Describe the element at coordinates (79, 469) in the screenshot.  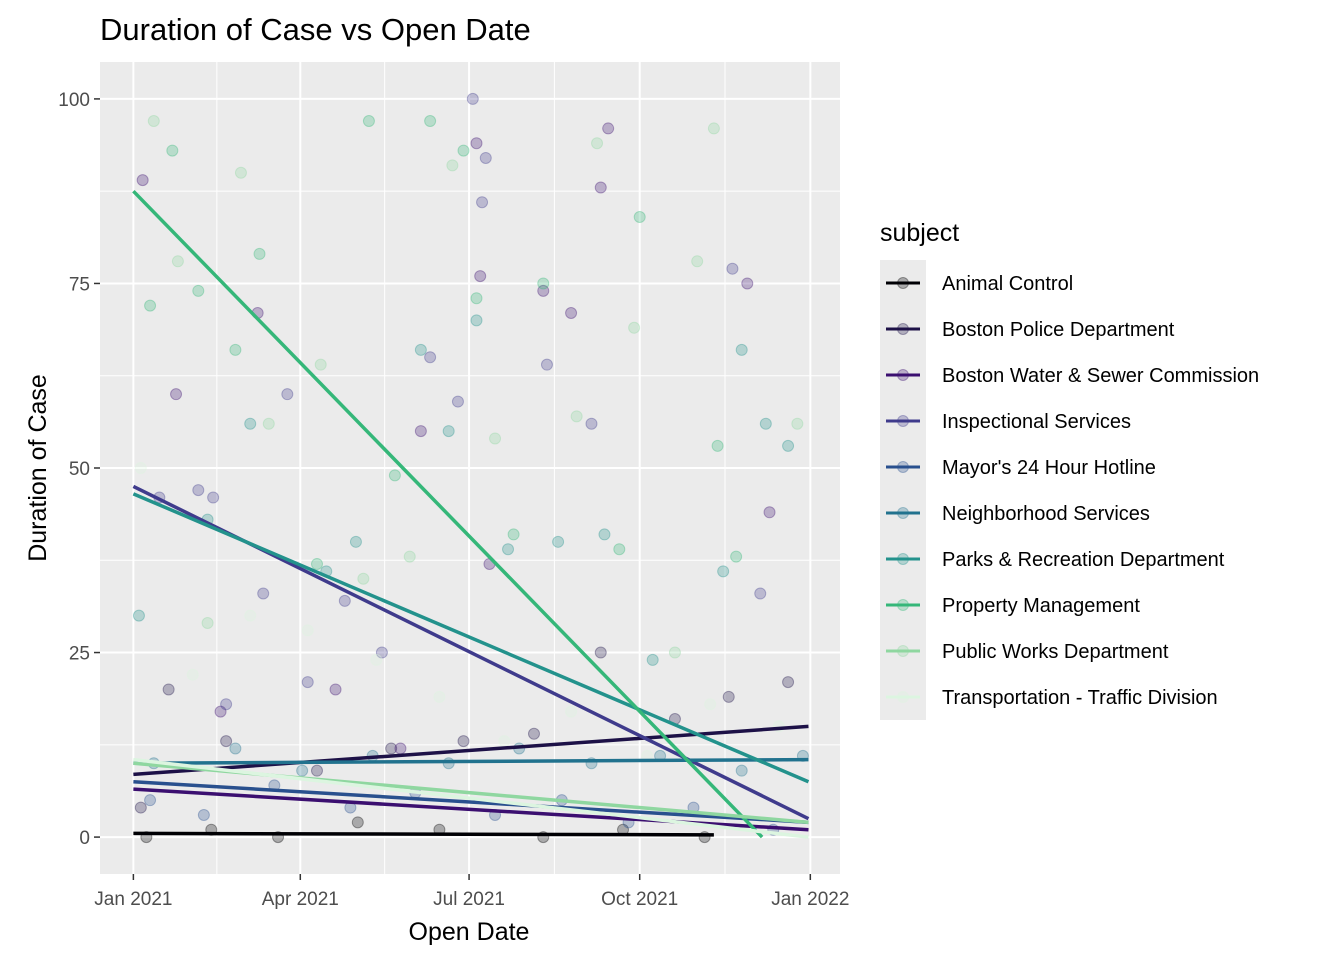
I see `y-tick-label: 50` at that location.